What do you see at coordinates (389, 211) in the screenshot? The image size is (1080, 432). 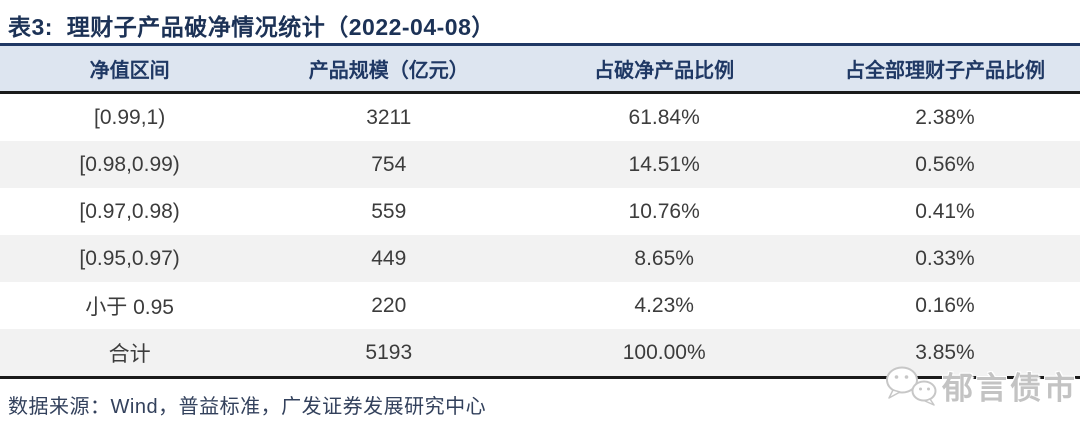 I see `cell-scale: 559` at bounding box center [389, 211].